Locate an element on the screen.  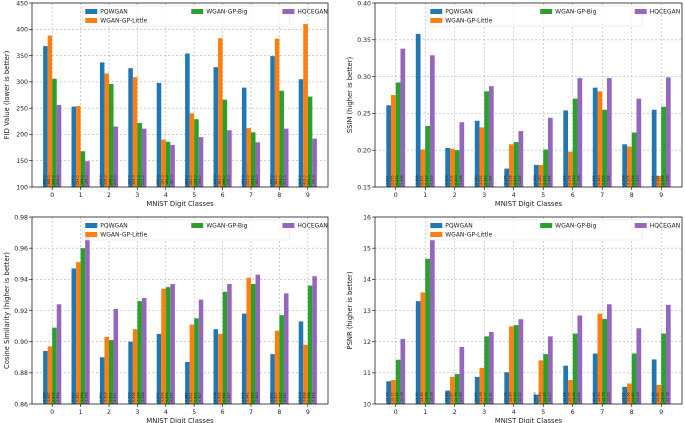
bar-value-label: 0.238 is located at coordinates (461, 180).